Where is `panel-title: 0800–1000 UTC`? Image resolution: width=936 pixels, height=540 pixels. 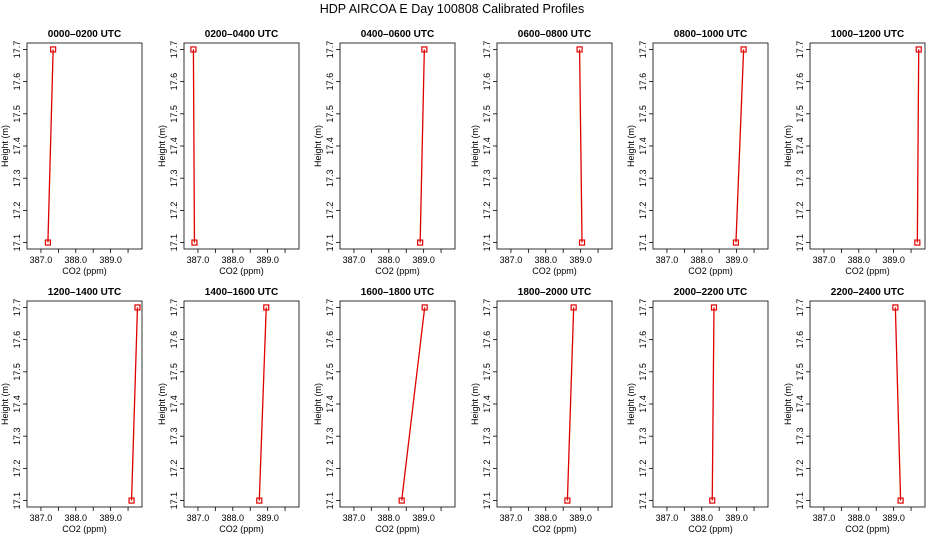 panel-title: 0800–1000 UTC is located at coordinates (710, 34).